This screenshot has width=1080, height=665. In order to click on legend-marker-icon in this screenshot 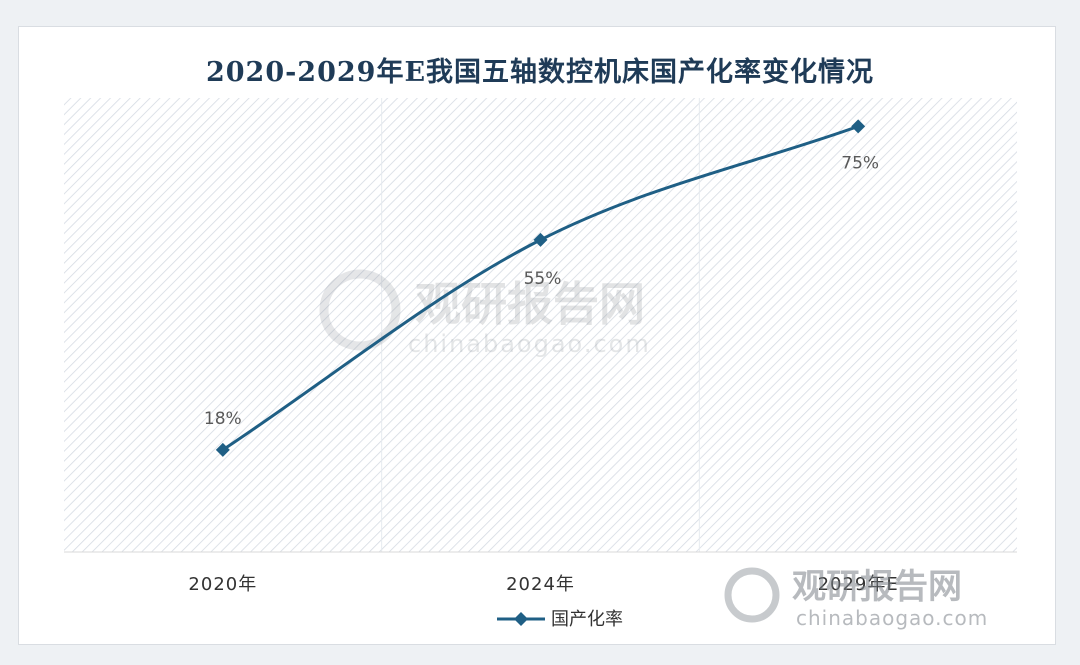, I will do `click(521, 619)`.